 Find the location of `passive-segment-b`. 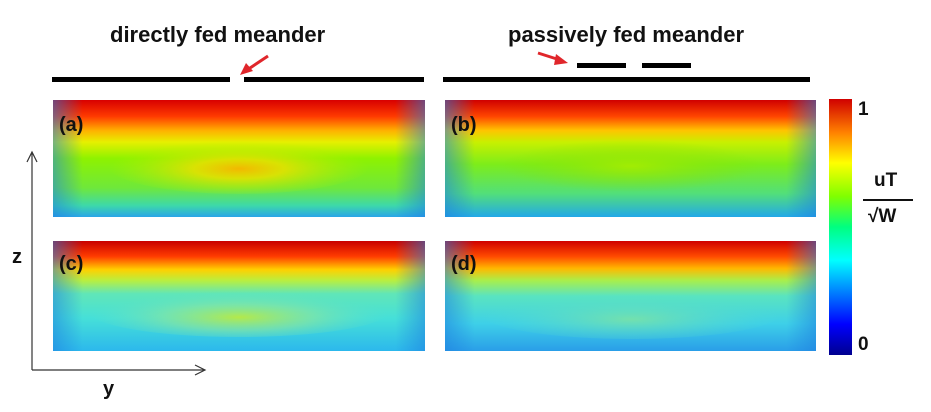

passive-segment-b is located at coordinates (666, 65).